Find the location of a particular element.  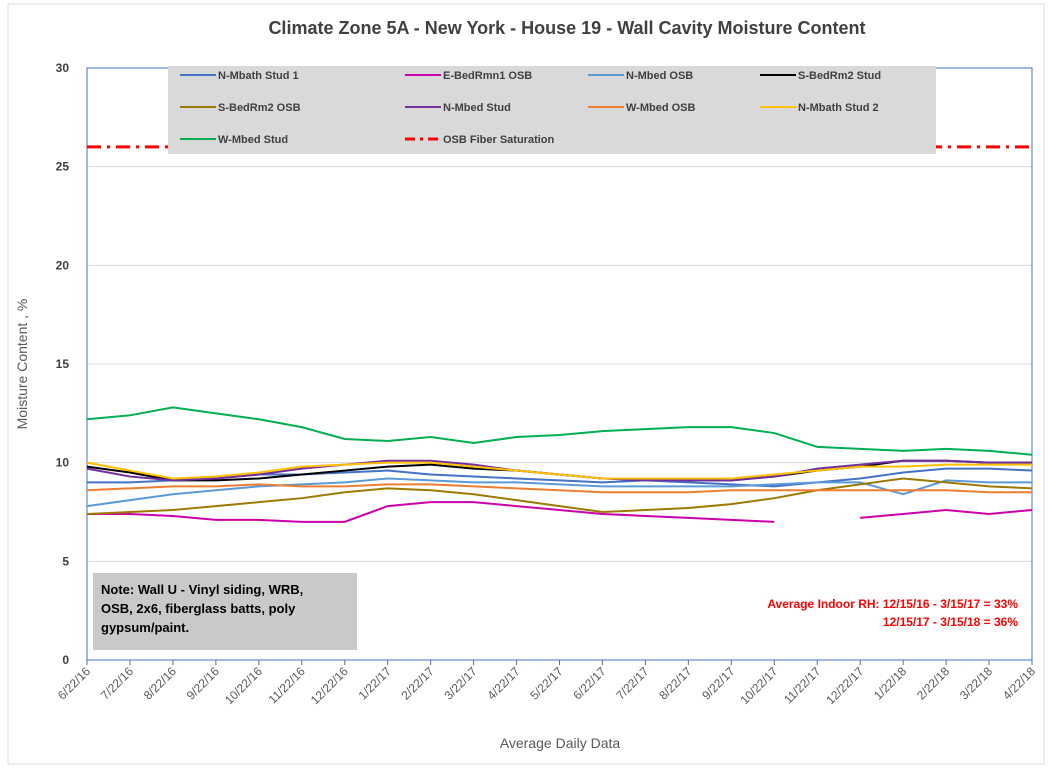

legend-label: W-Mbed Stud is located at coordinates (253, 140).